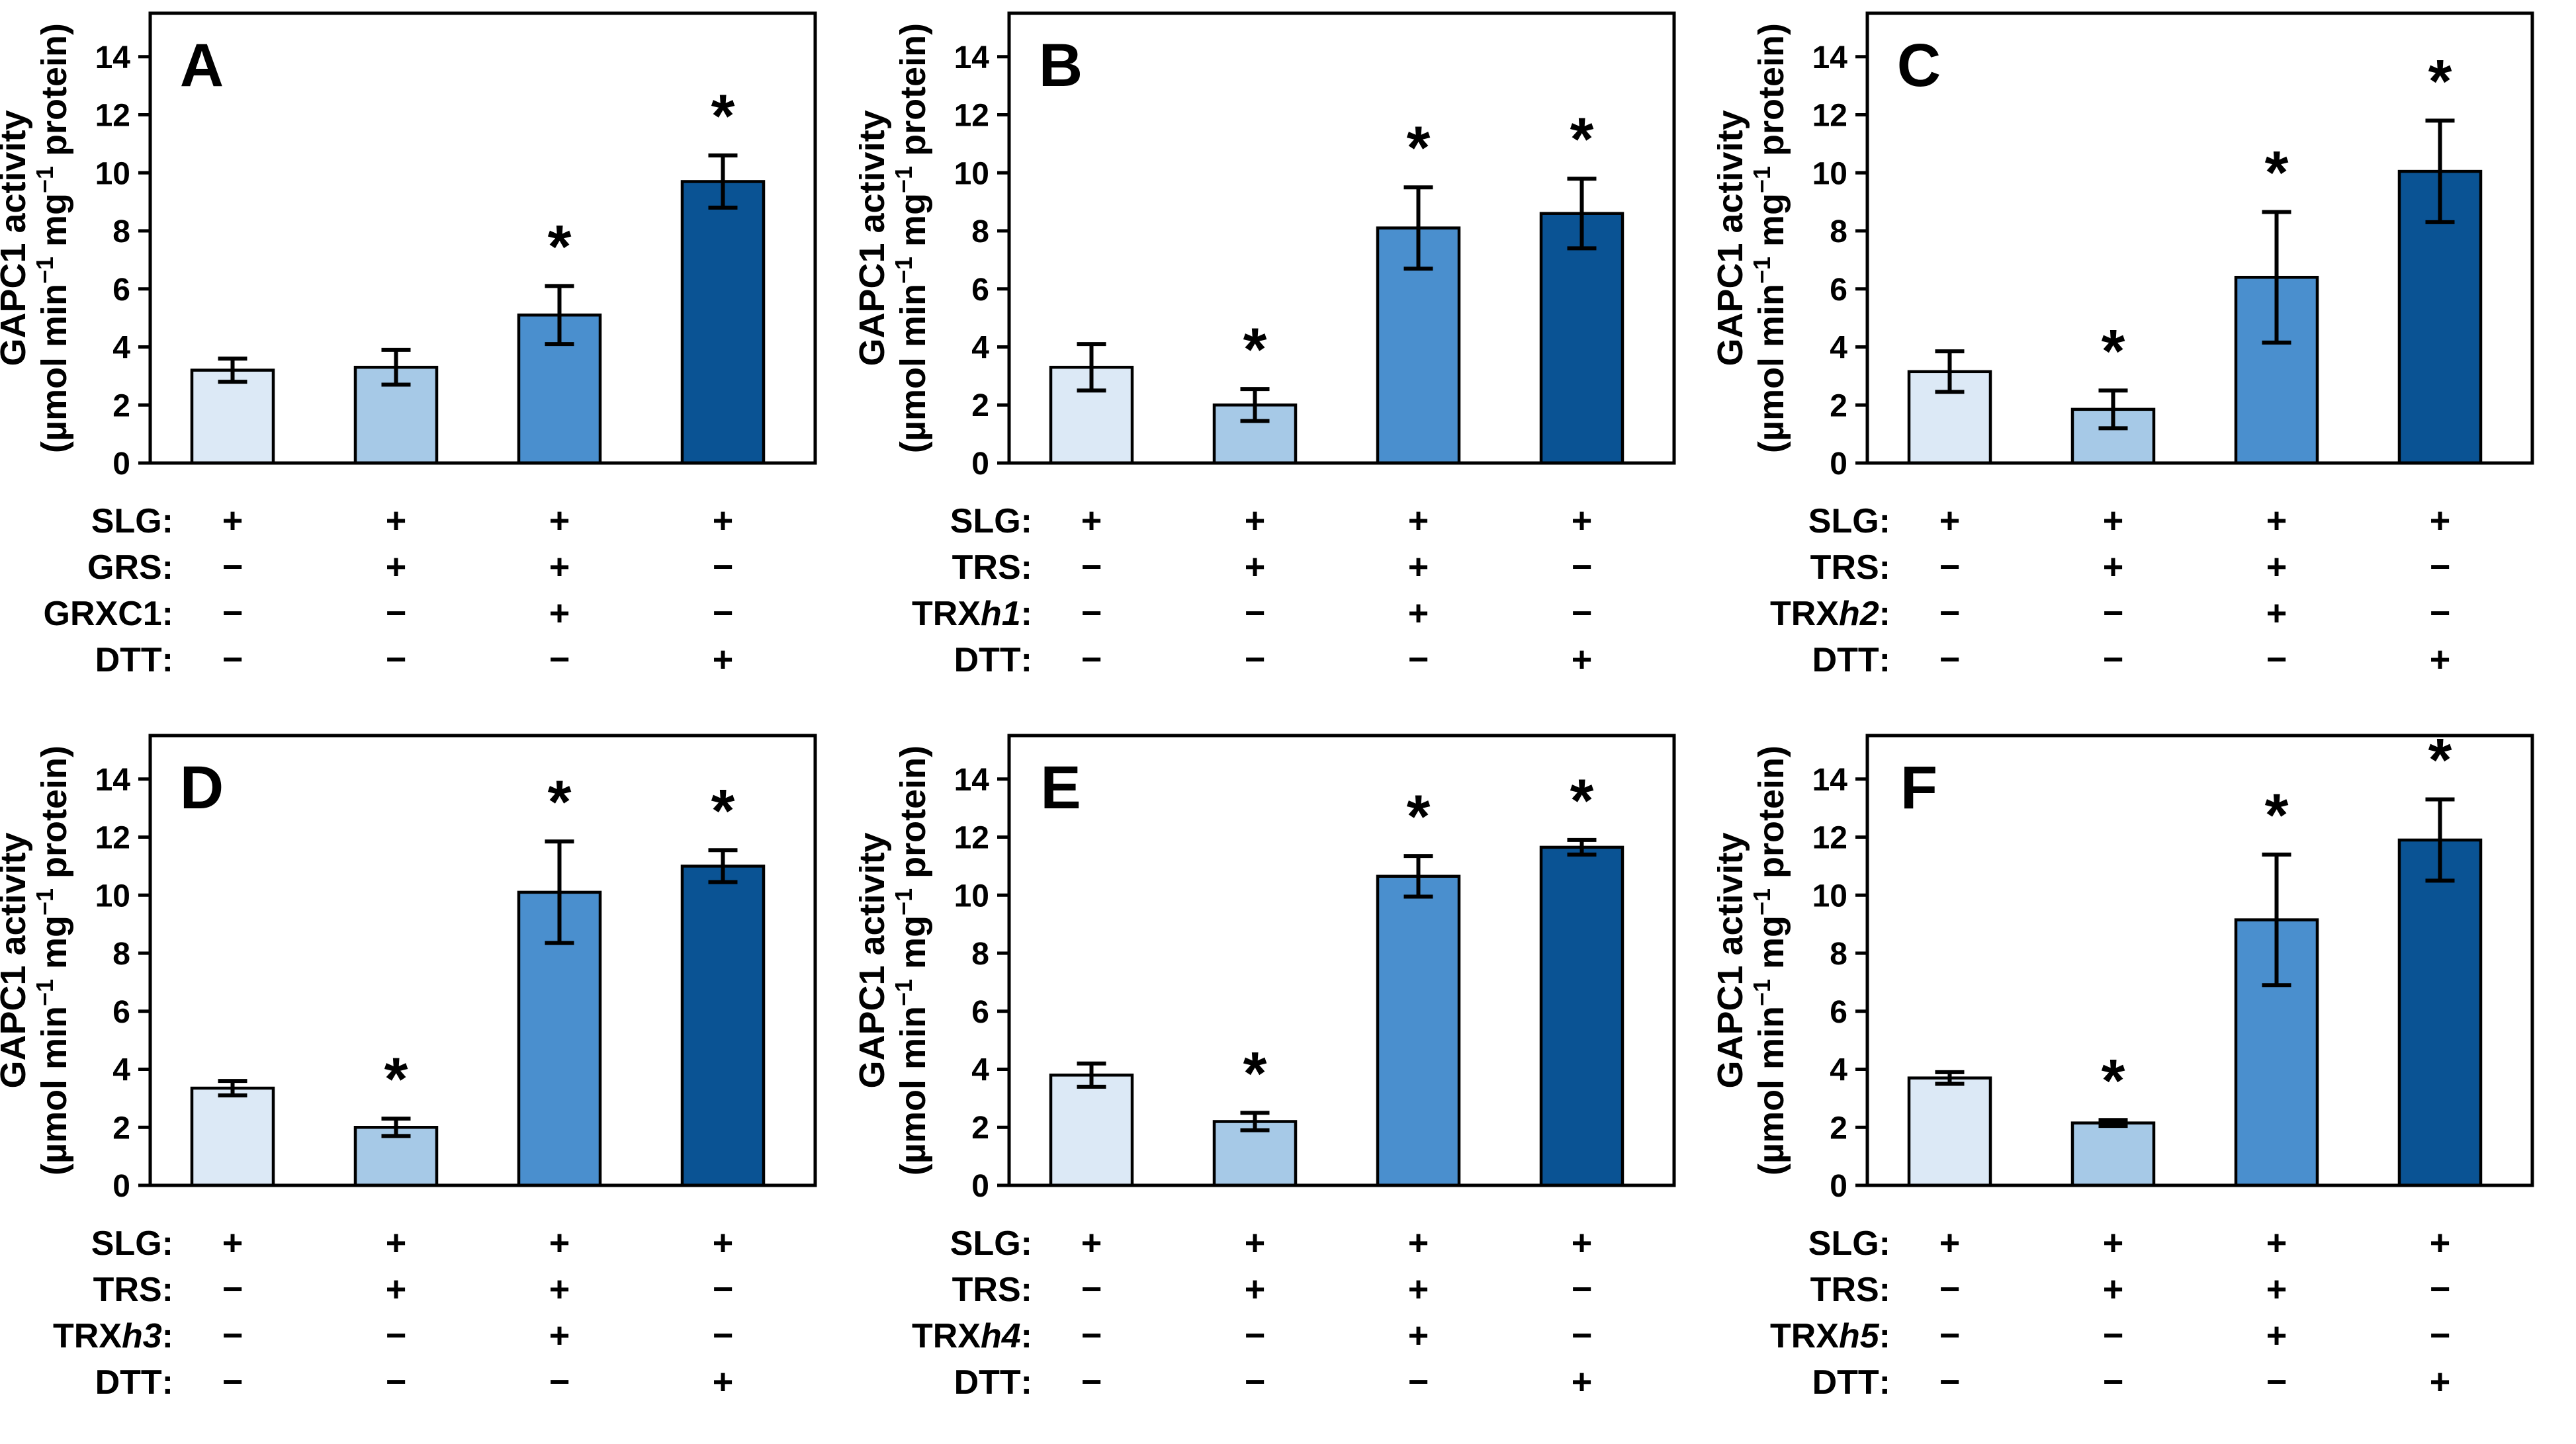 This screenshot has width=2576, height=1444. Describe the element at coordinates (972, 1336) in the screenshot. I see `condition-row-label: TRXh4:` at that location.